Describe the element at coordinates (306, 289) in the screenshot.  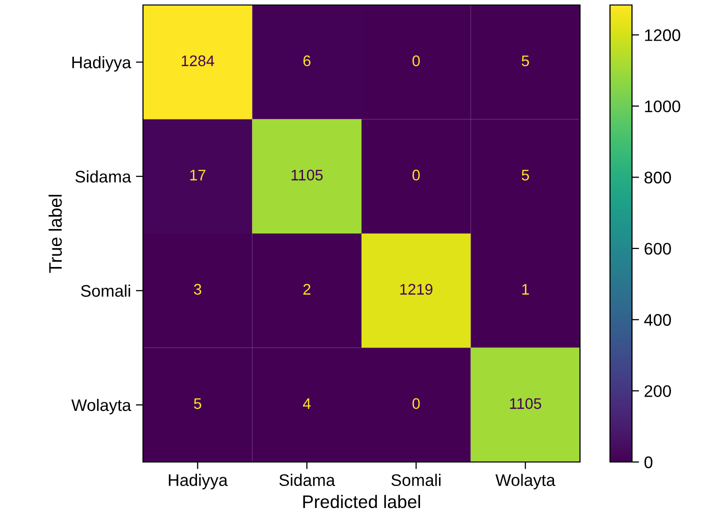
I see `data-label: 2` at that location.